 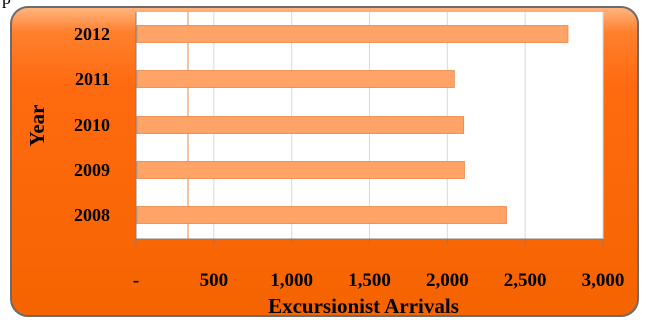 I want to click on x-tick-label: 500, so click(x=214, y=280).